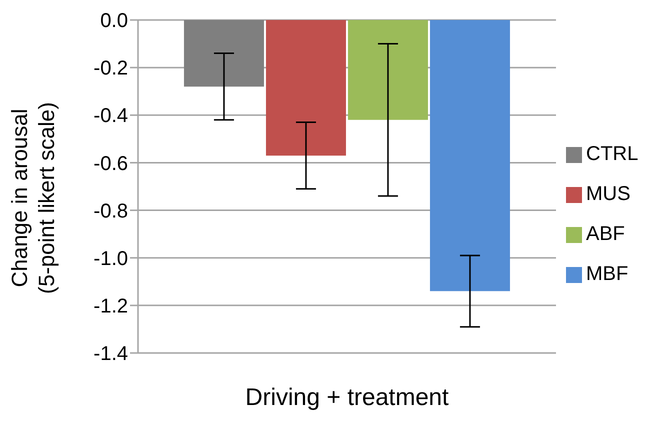  I want to click on legend-label: MBF, so click(607, 273).